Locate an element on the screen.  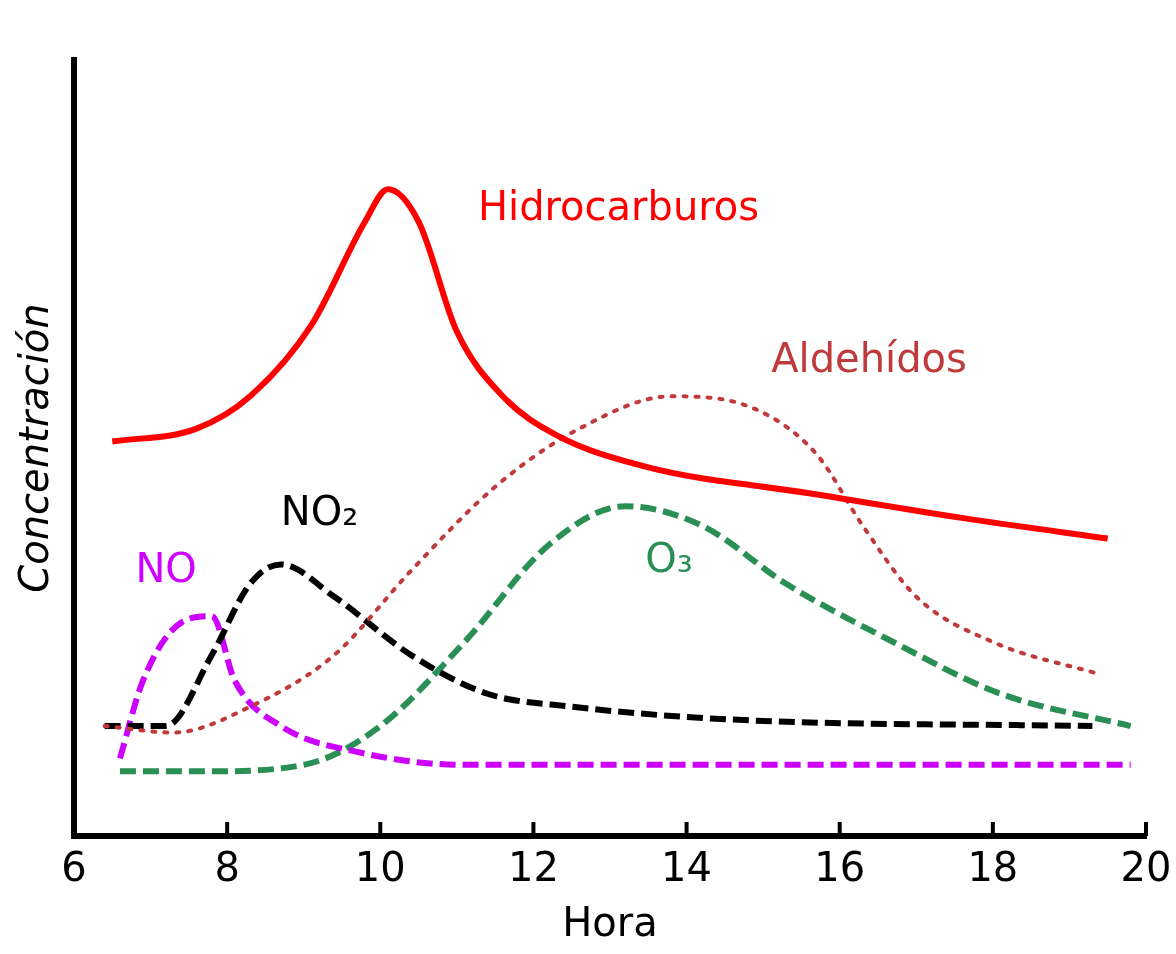
series-label: Hidrocarburos is located at coordinates (618, 205).